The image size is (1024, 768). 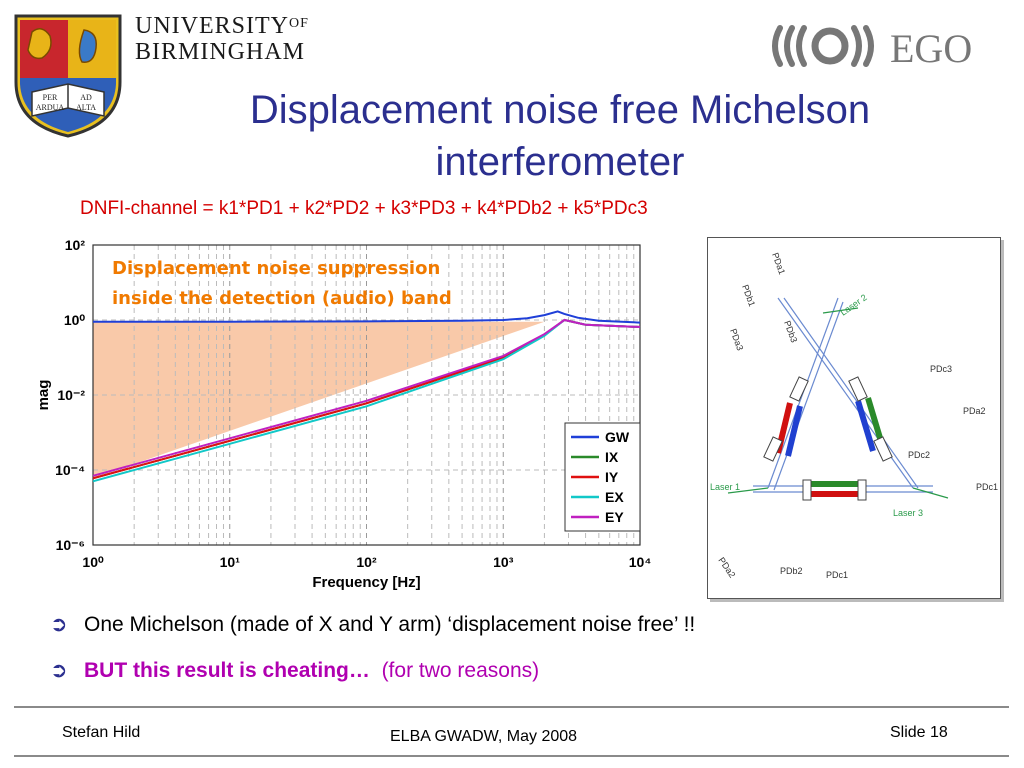 I want to click on footer-rule-bottom, so click(x=511, y=756).